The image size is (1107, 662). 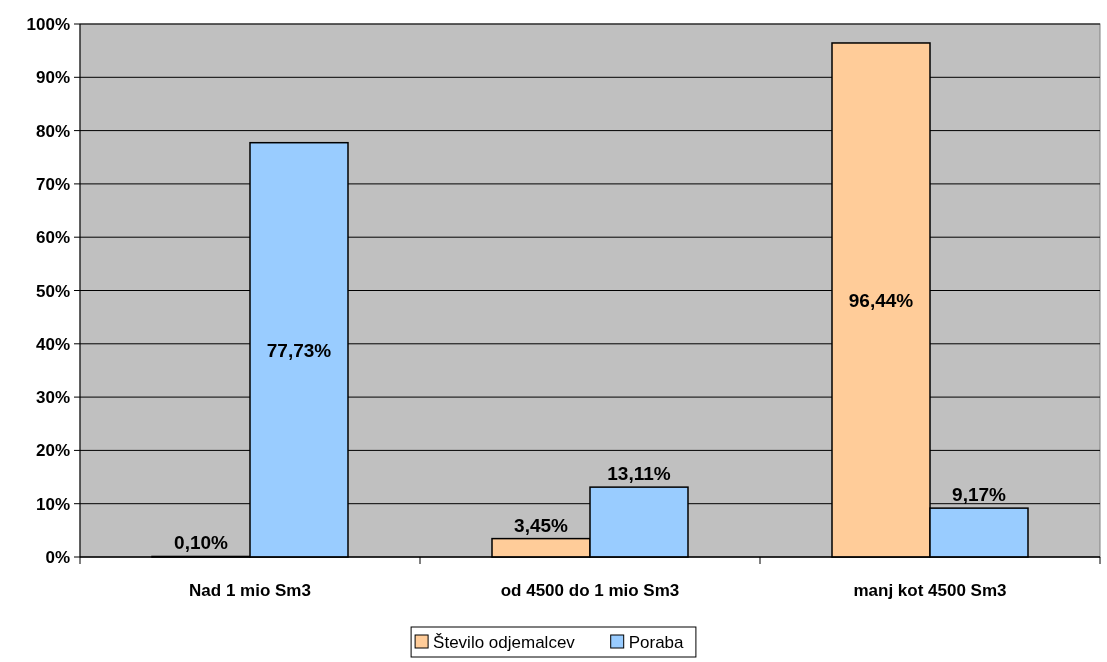 What do you see at coordinates (52, 504) in the screenshot?
I see `y-tick-label: 10%` at bounding box center [52, 504].